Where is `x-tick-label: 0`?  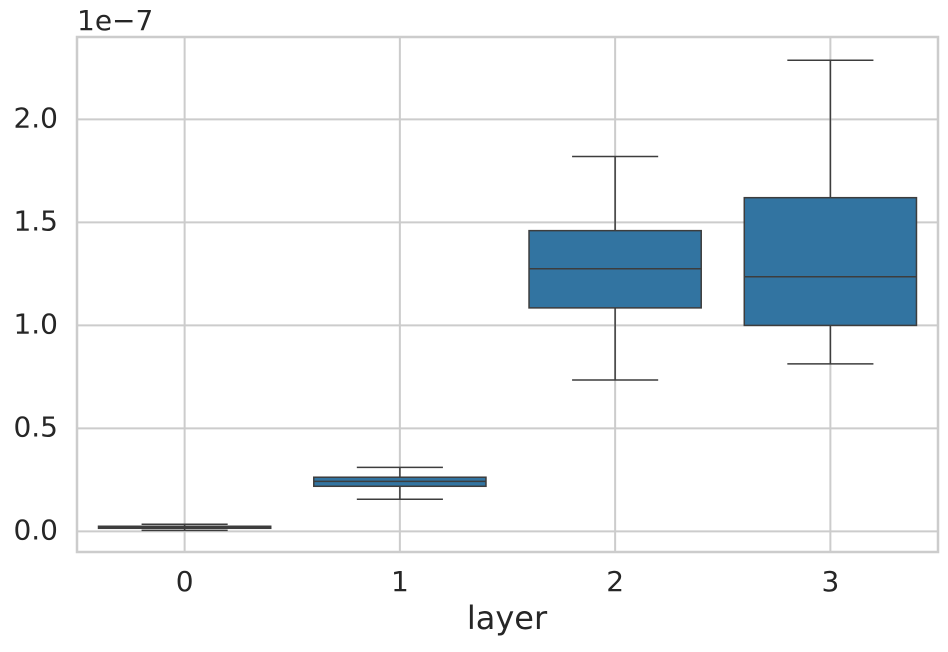
x-tick-label: 0 is located at coordinates (185, 581).